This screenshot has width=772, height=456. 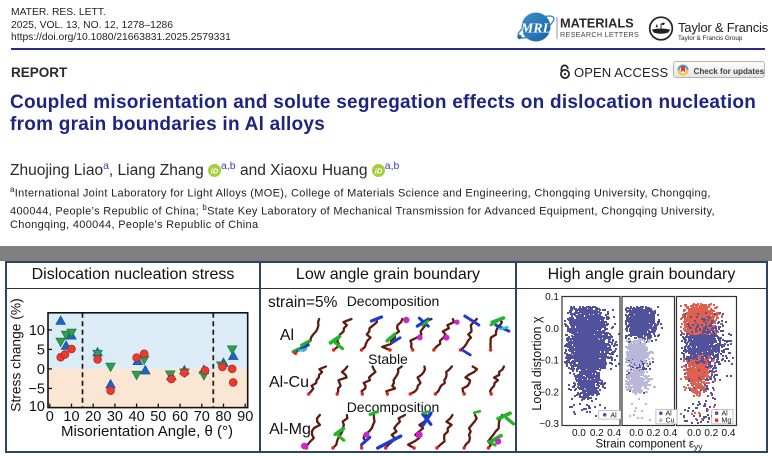 What do you see at coordinates (158, 417) in the screenshot?
I see `svg-text: 50` at bounding box center [158, 417].